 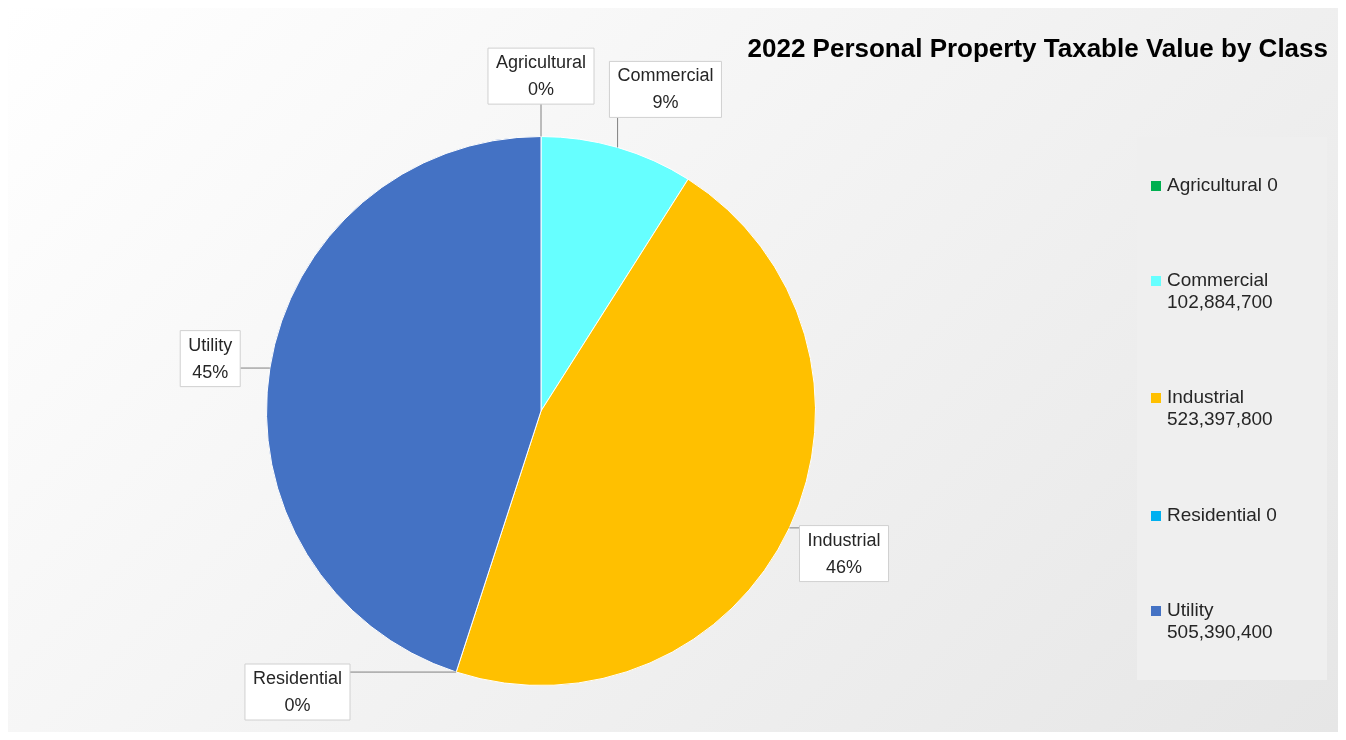 What do you see at coordinates (1220, 419) in the screenshot?
I see `text: 523,397,800` at bounding box center [1220, 419].